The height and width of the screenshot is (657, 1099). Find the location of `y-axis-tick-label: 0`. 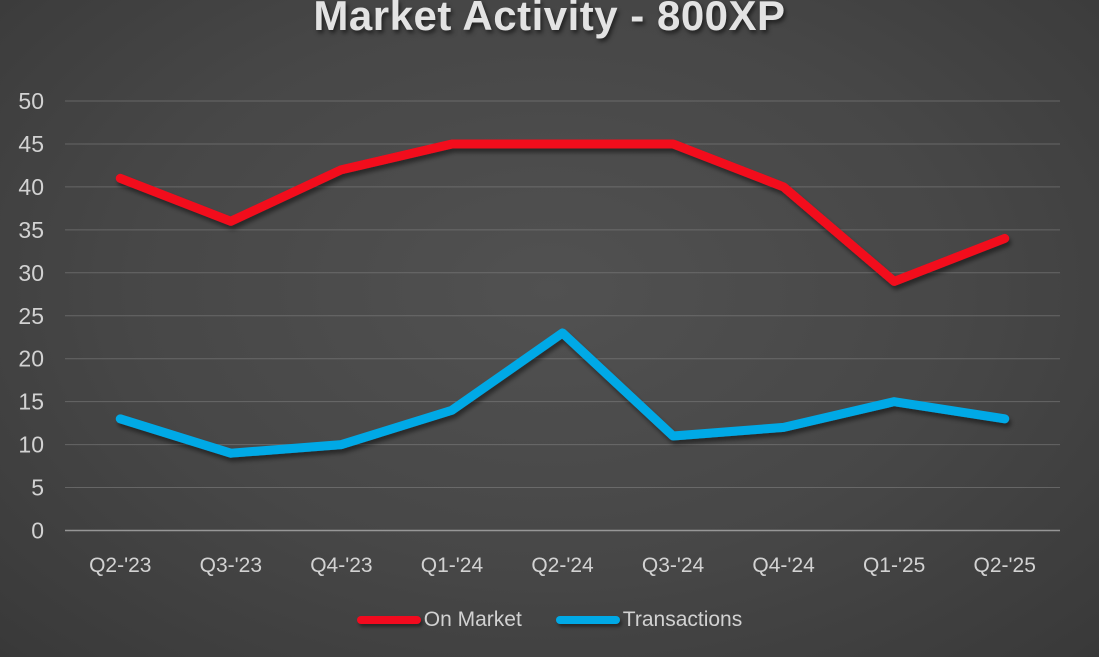

y-axis-tick-label: 0 is located at coordinates (37, 531).